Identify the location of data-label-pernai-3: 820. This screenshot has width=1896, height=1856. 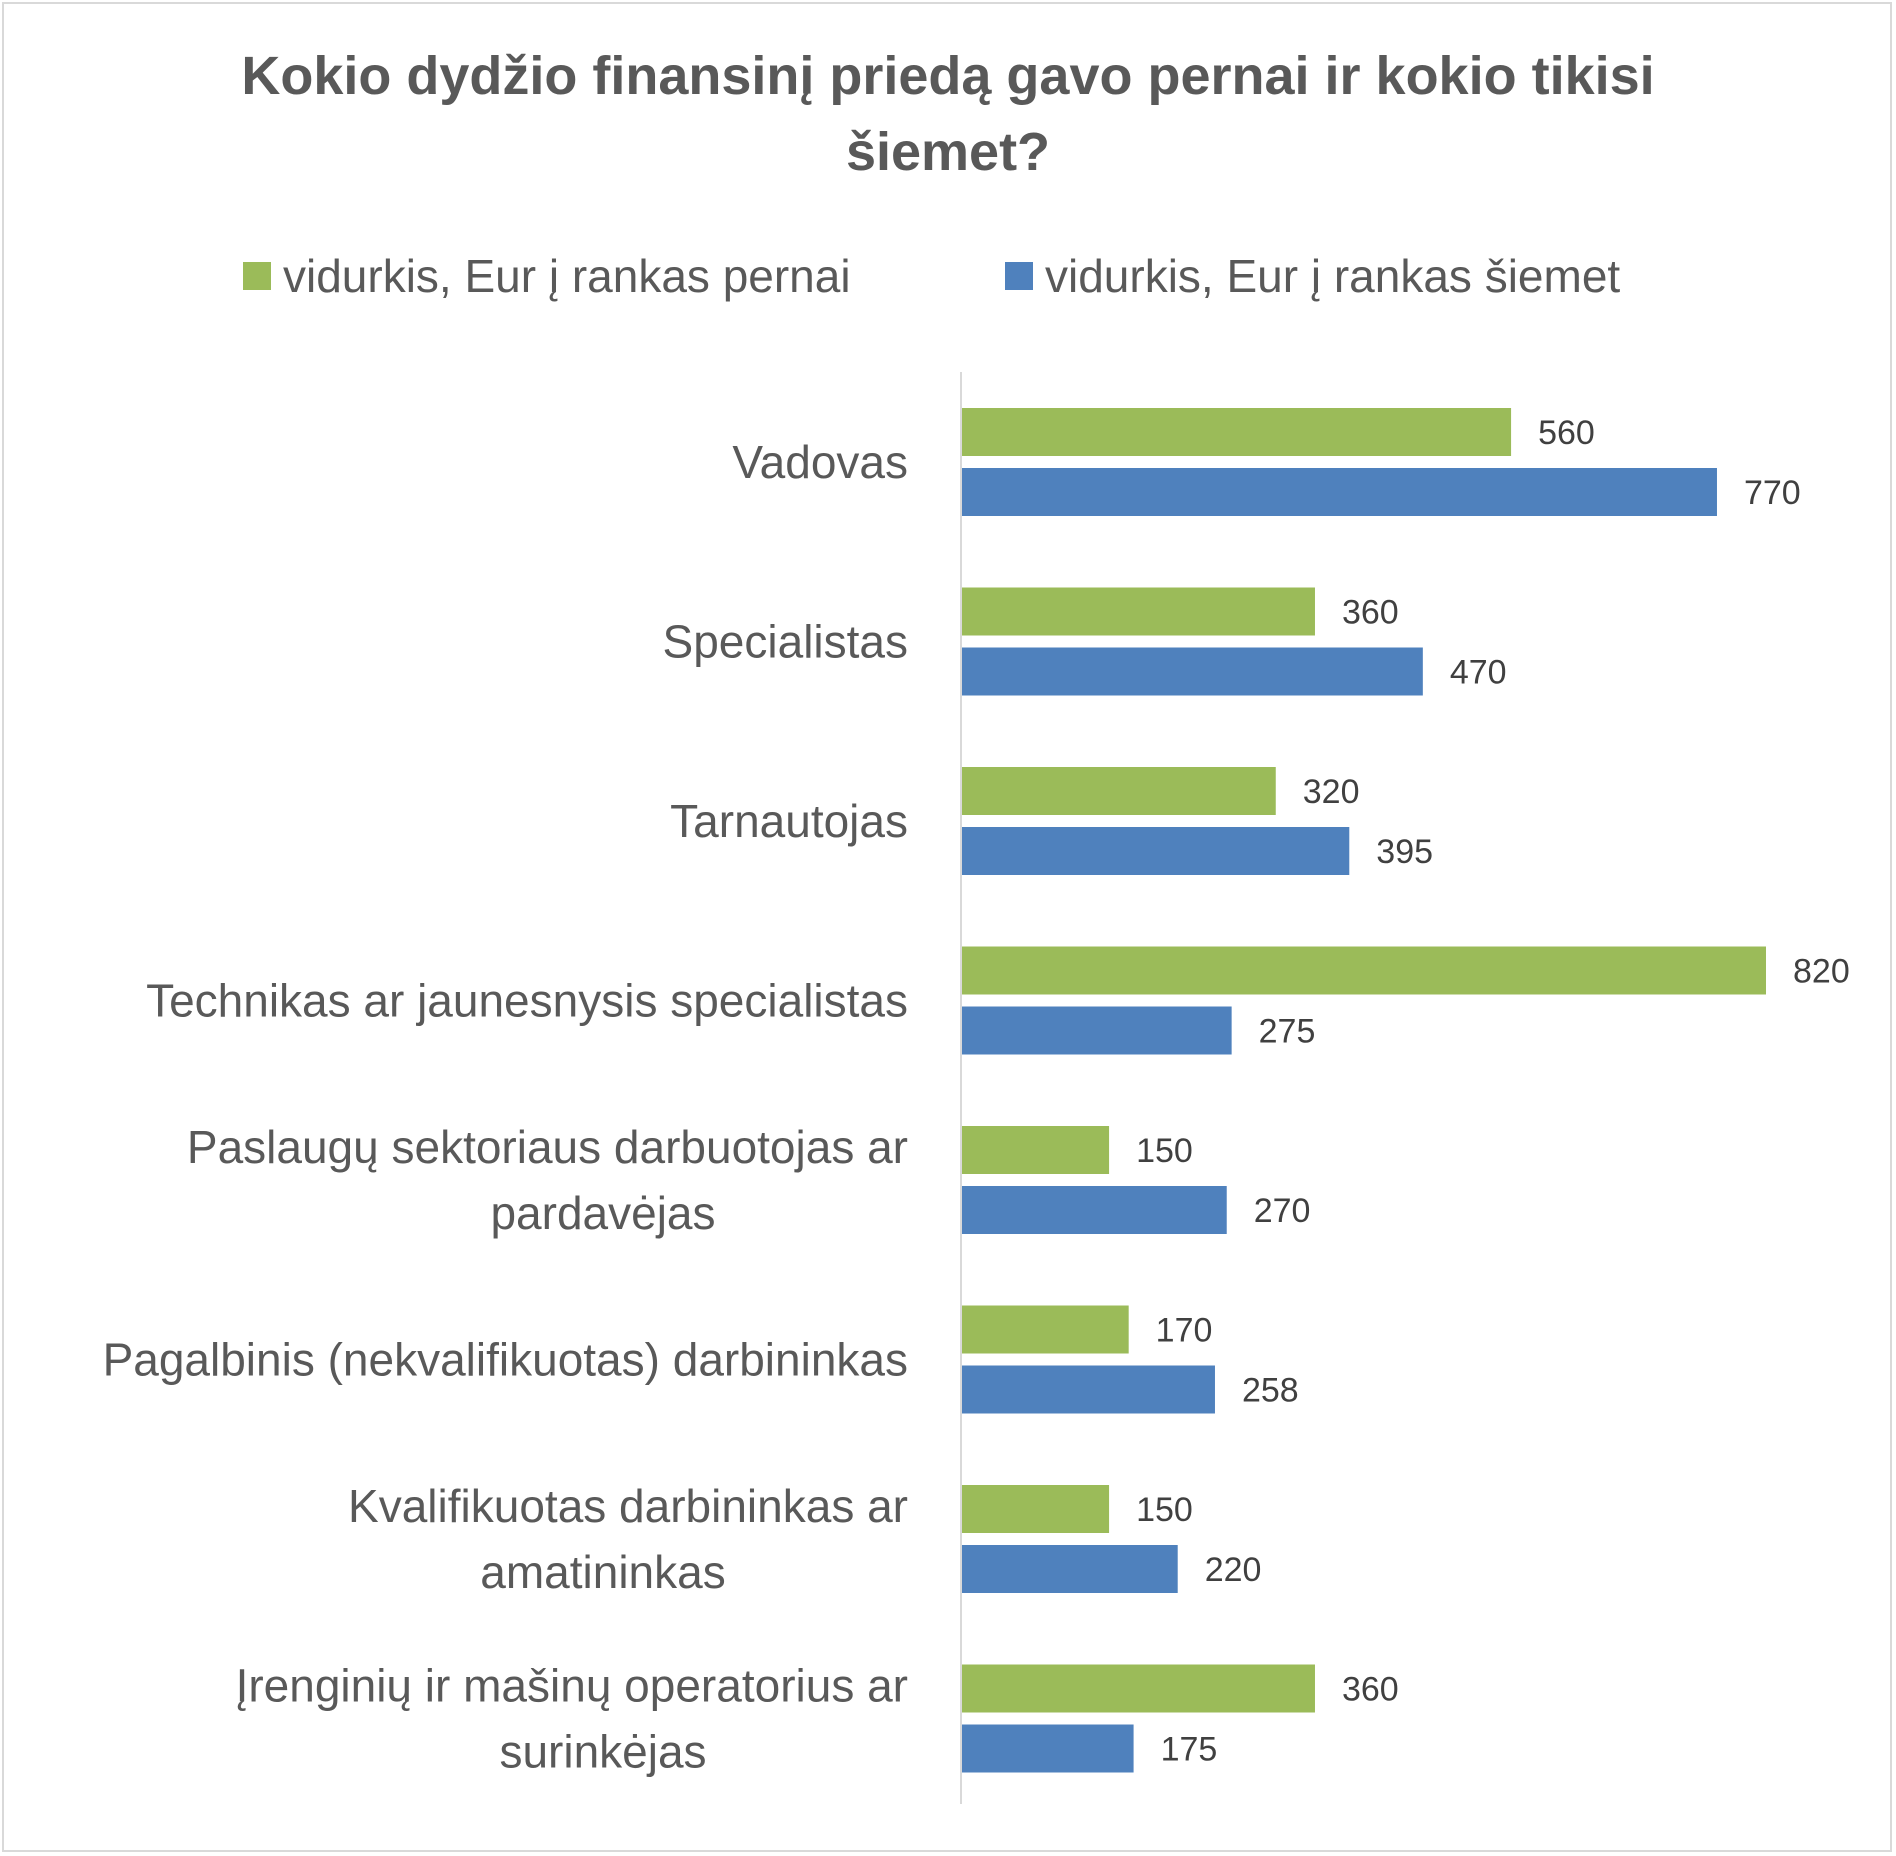
(1821, 972).